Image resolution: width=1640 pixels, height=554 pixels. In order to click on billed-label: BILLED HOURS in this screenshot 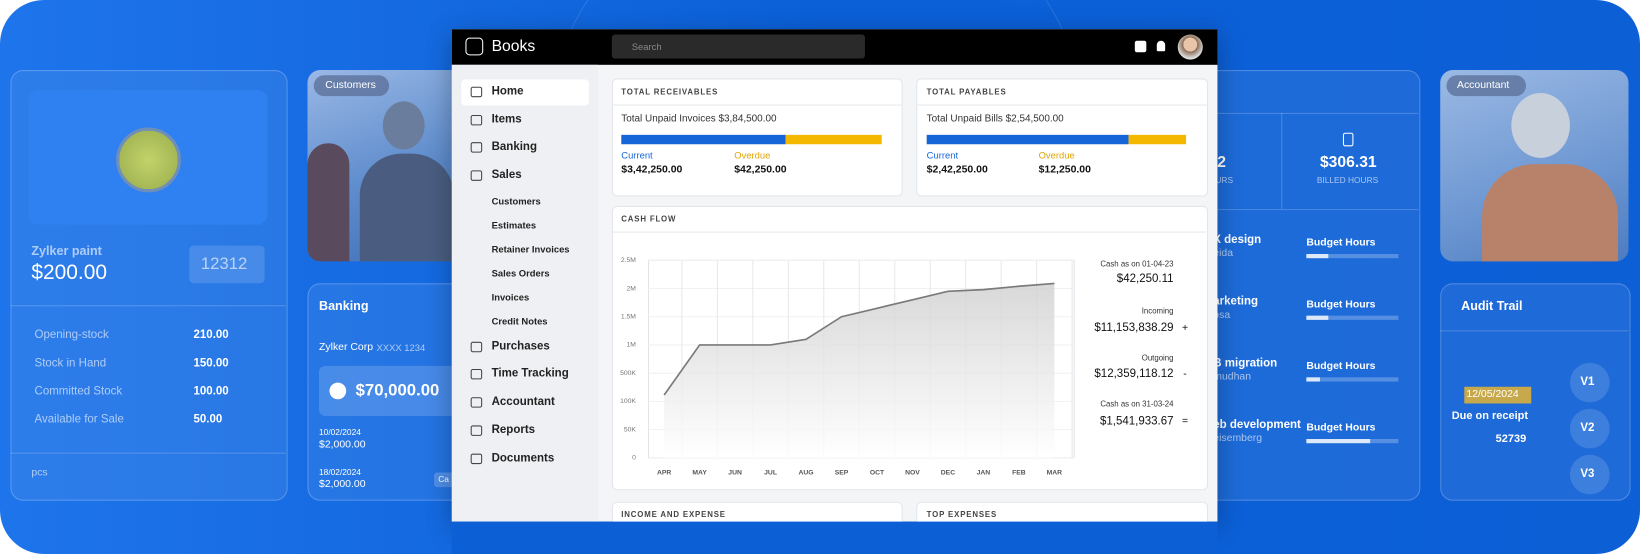, I will do `click(1347, 180)`.